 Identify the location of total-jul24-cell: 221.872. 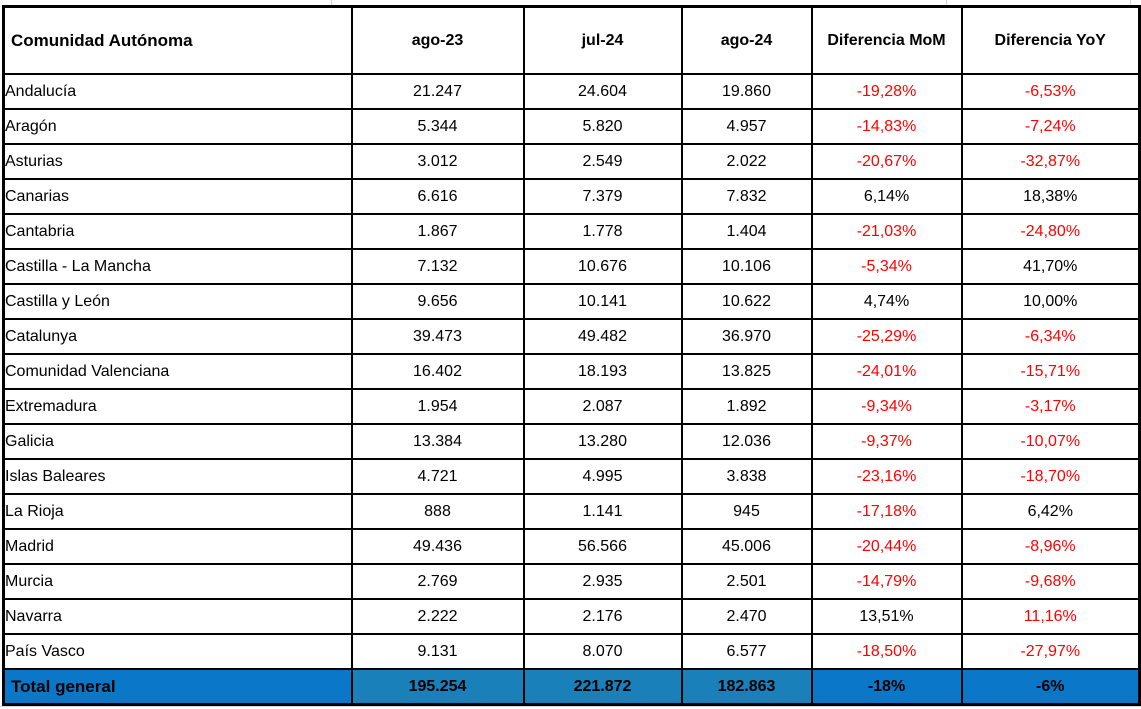
(602, 687).